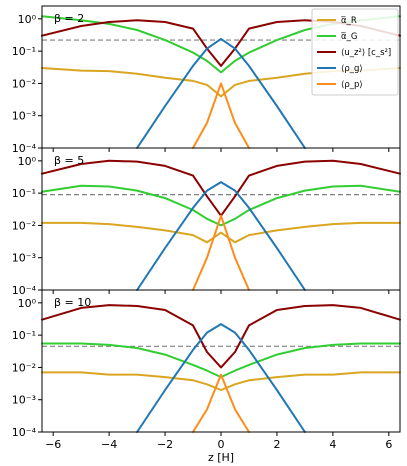 This screenshot has width=407, height=466. Describe the element at coordinates (69, 160) in the screenshot. I see `panel-label: β = 5` at that location.